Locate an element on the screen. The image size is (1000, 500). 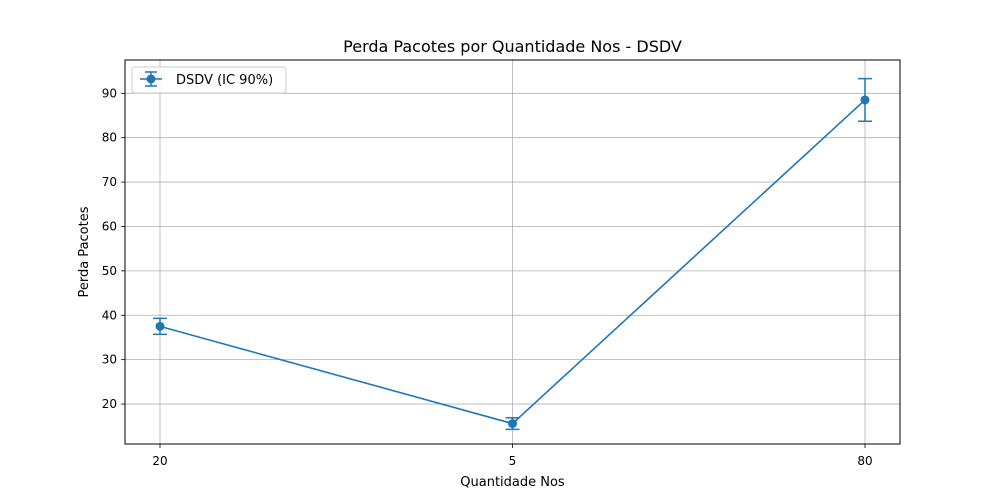
x-axis-label: Quantidade Nos is located at coordinates (512, 482).